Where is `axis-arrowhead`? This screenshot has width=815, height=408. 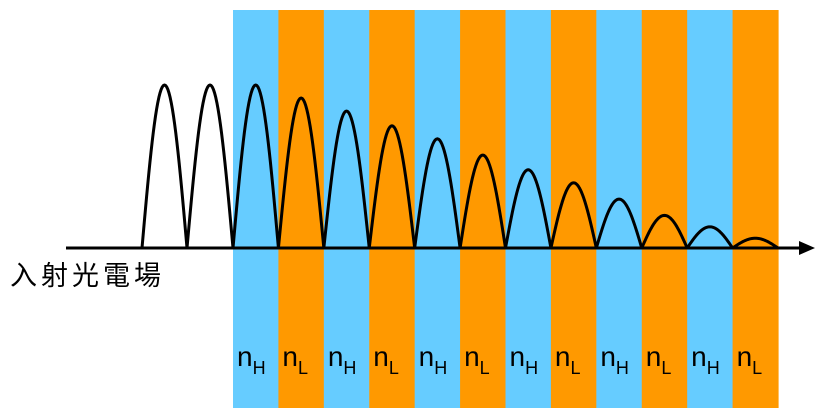
axis-arrowhead is located at coordinates (807, 248).